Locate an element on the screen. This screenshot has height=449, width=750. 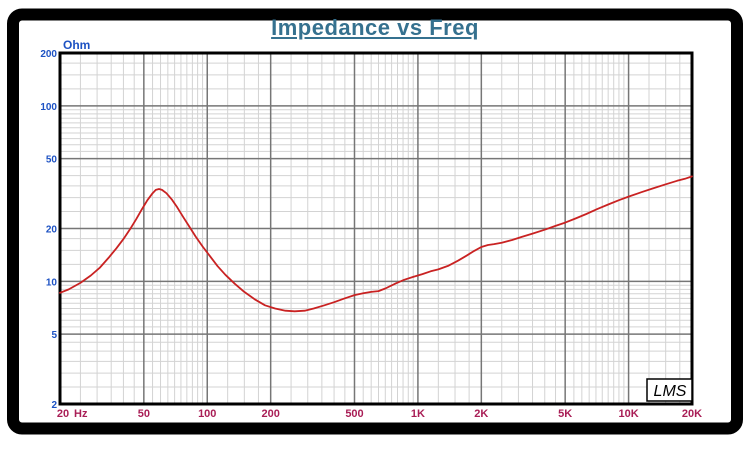
y-tick-label: 200 is located at coordinates (48, 54).